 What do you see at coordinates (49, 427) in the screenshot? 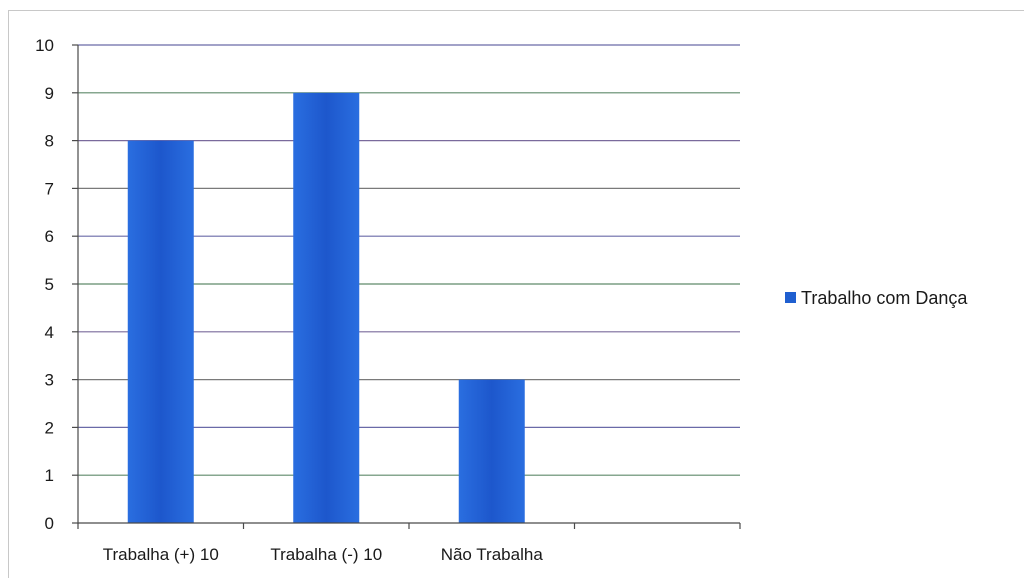
I see `y-tick-label: 2` at bounding box center [49, 427].